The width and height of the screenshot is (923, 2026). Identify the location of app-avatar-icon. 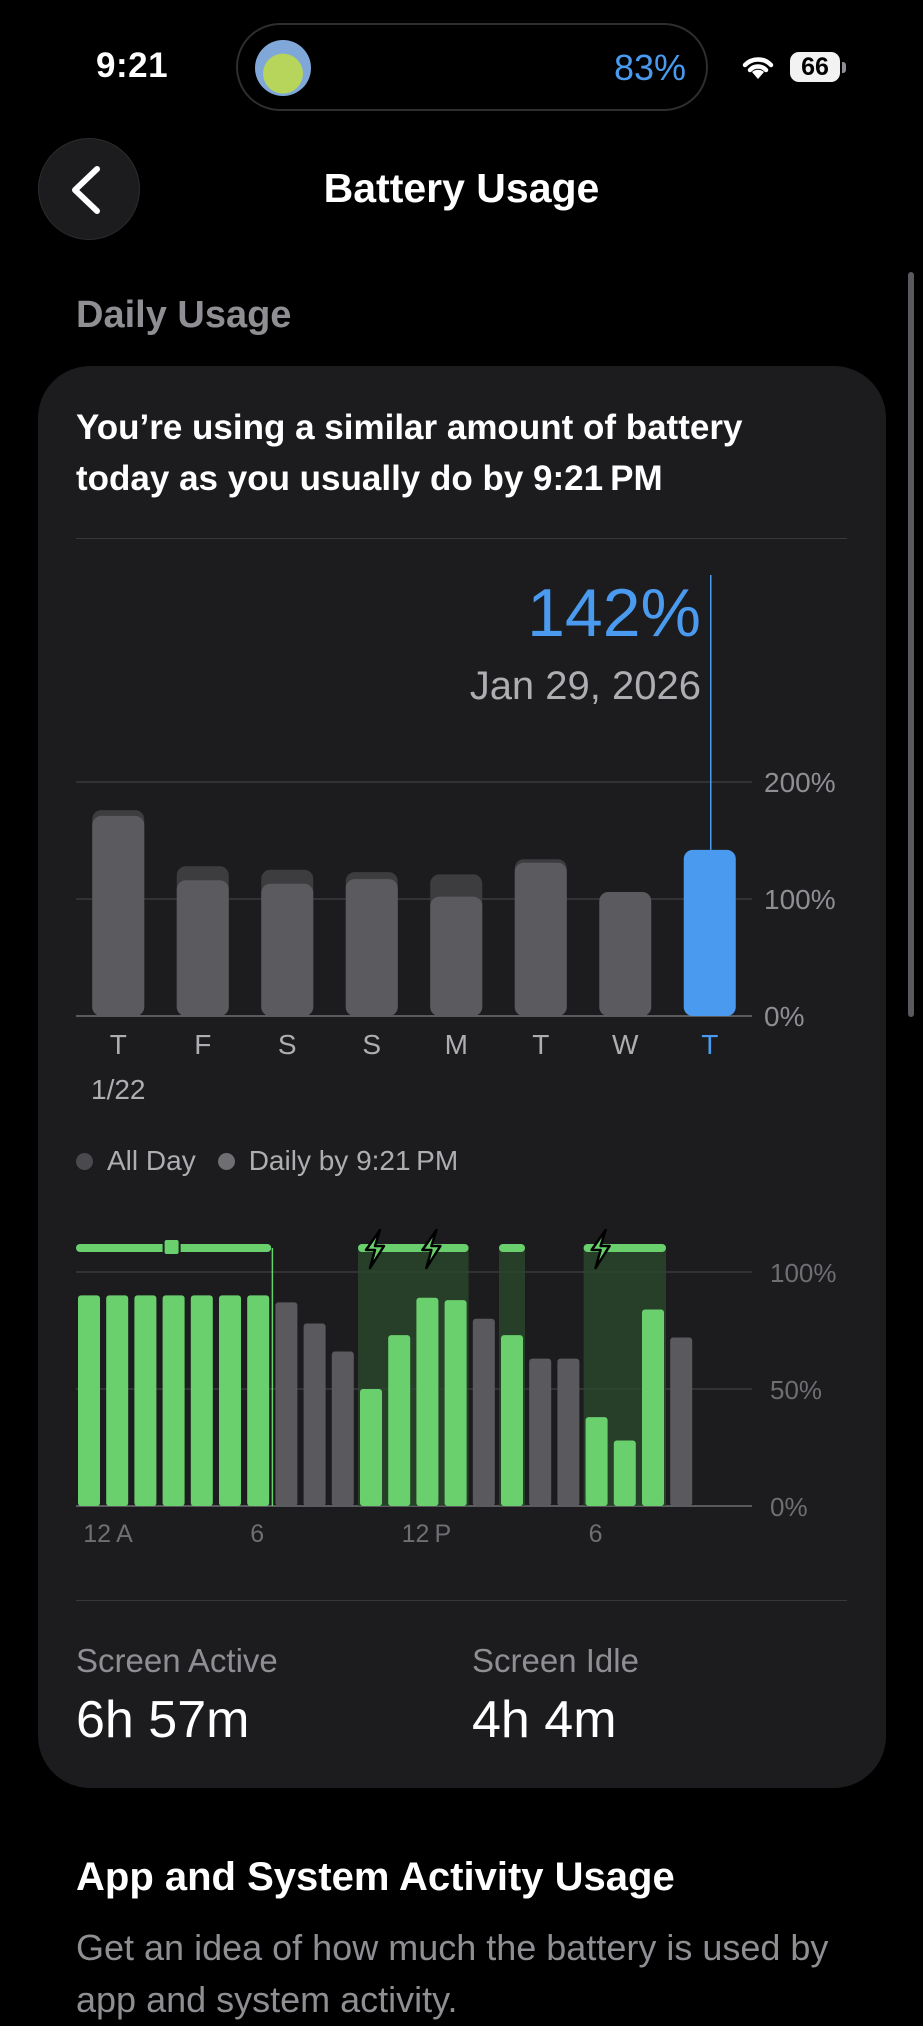
(283, 68).